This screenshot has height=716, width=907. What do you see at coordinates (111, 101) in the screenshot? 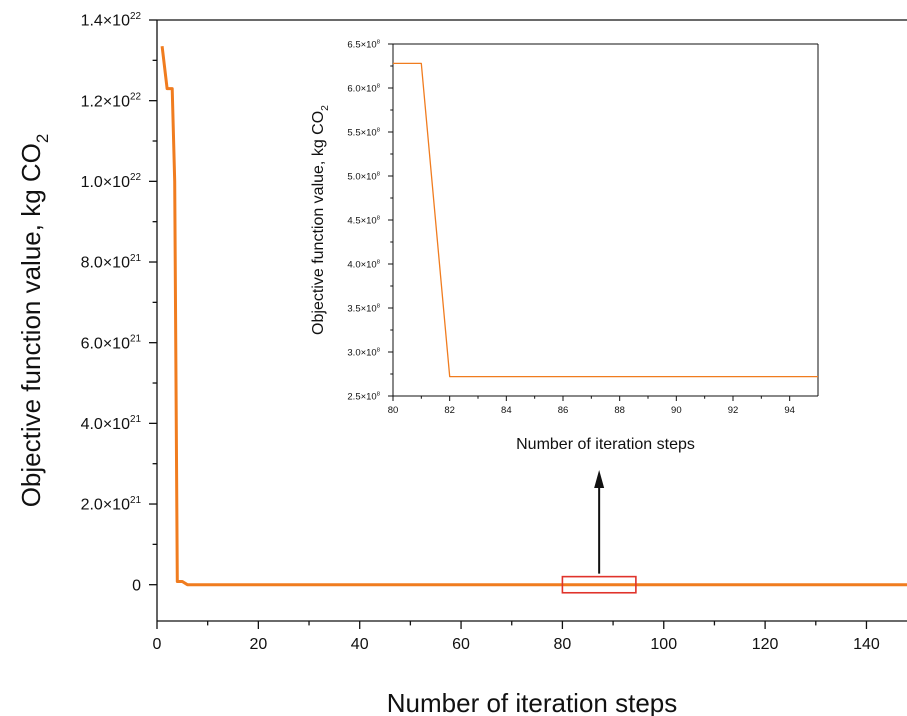
I see `y-tick-label: 1.2×10²²` at bounding box center [111, 101].